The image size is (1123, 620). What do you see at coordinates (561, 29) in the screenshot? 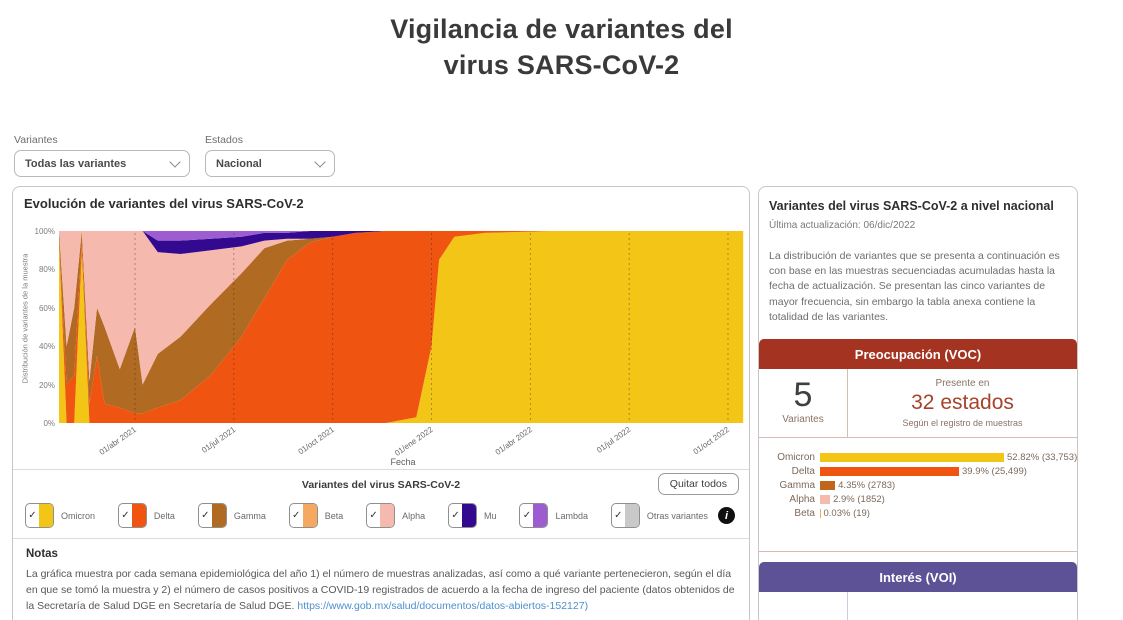
I see `page-title-line1: Vigilancia de variantes del` at bounding box center [561, 29].